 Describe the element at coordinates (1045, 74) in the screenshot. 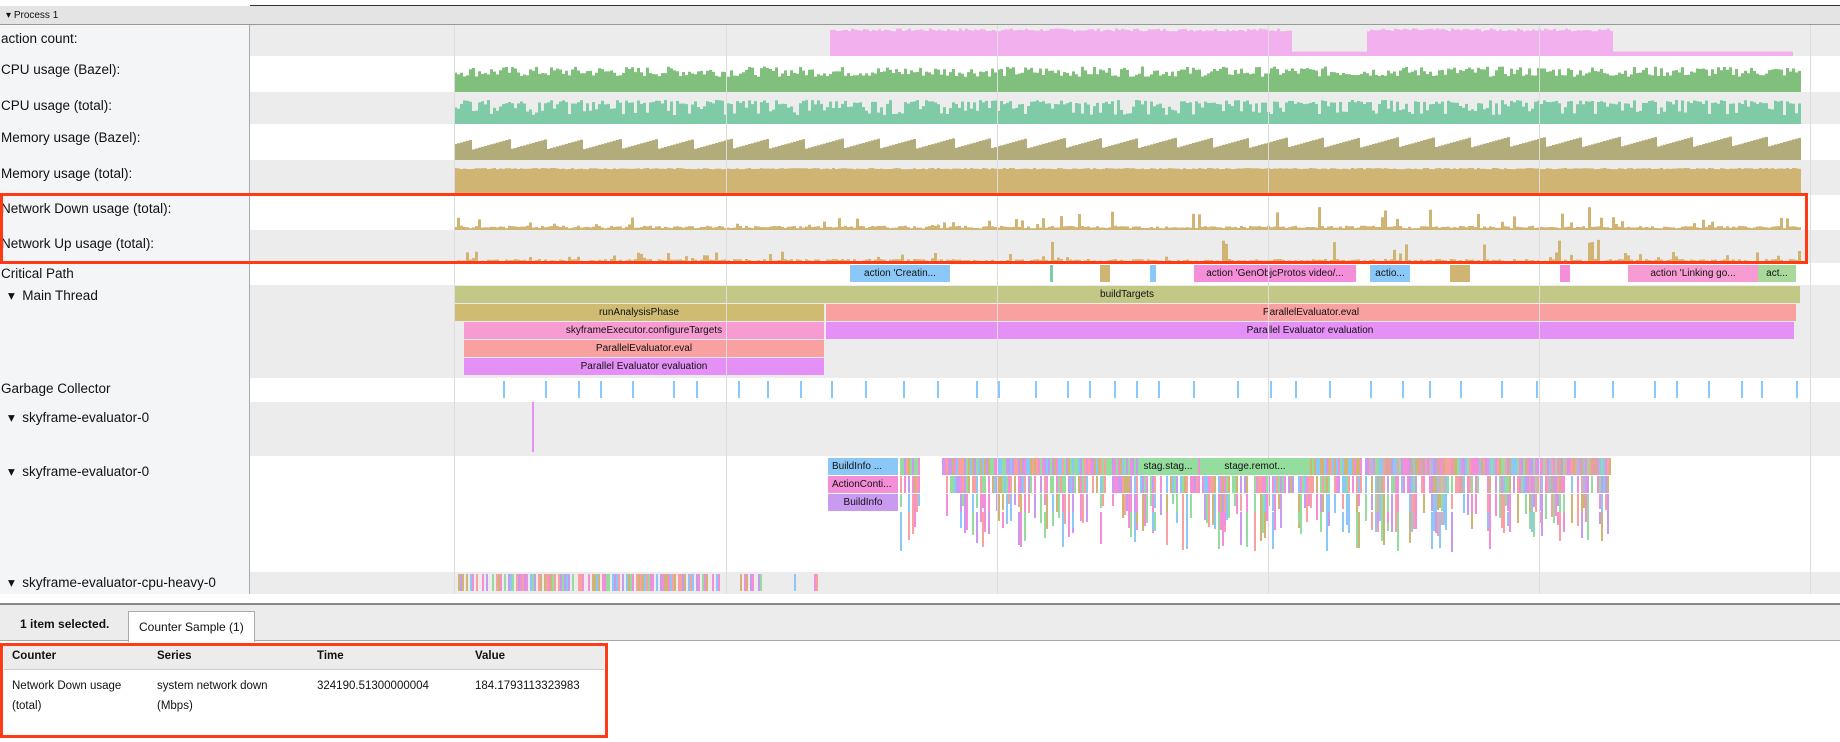

I see `counter-graph` at that location.